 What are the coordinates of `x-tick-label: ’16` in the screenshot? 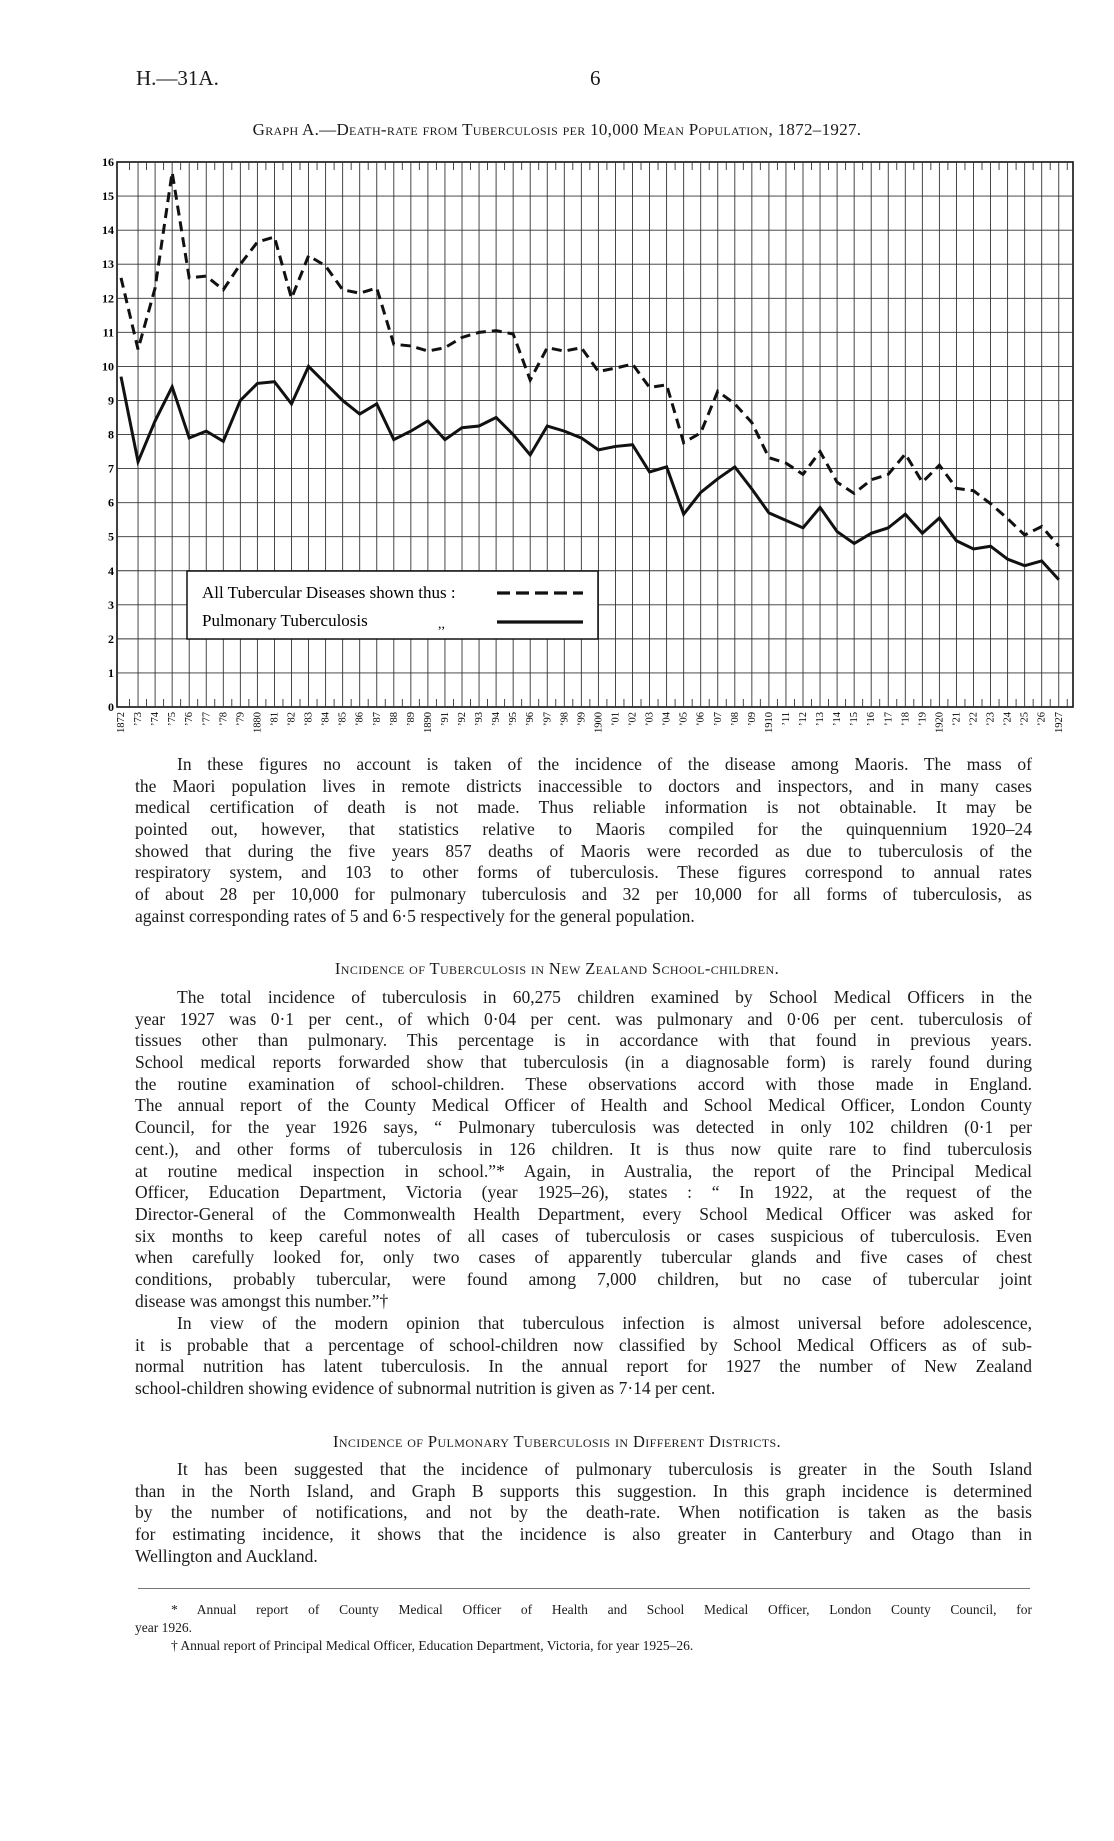 It's located at (871, 719).